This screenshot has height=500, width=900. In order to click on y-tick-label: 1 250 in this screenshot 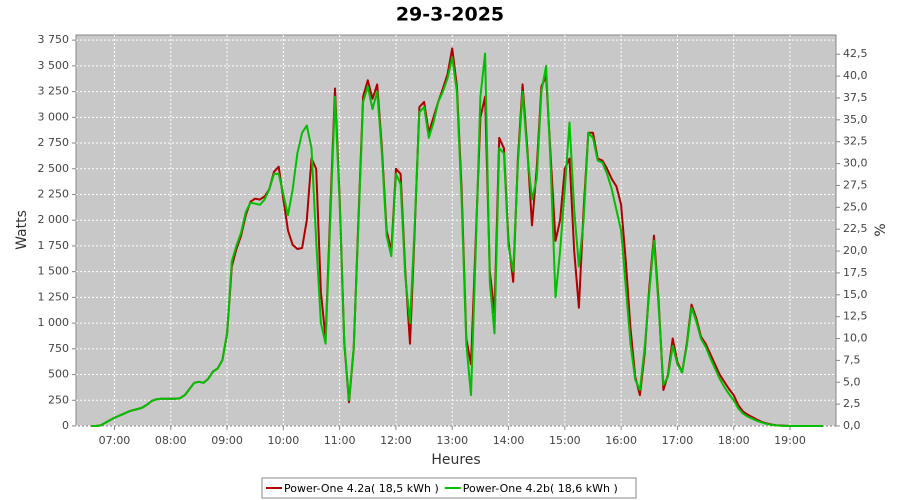, I will do `click(54, 296)`.